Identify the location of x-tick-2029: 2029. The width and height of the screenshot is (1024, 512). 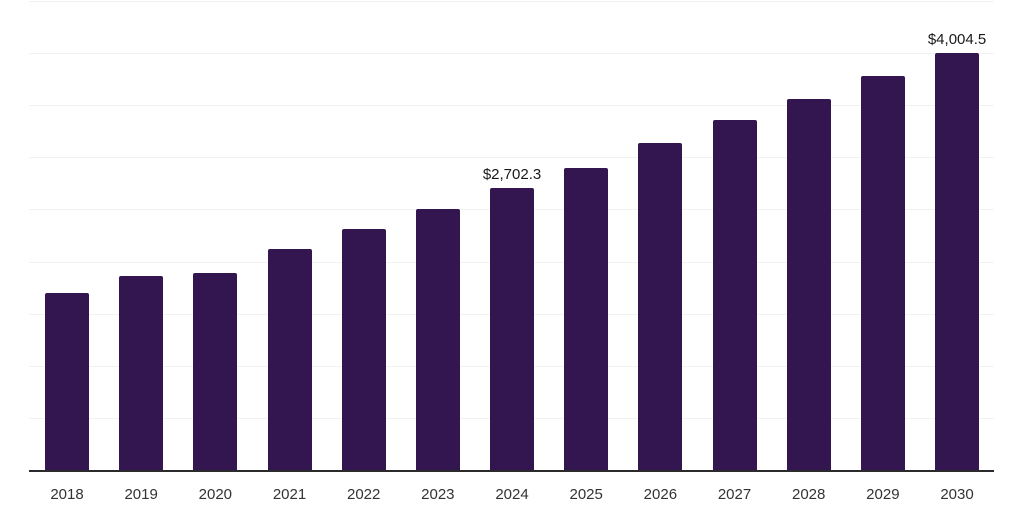
(883, 494).